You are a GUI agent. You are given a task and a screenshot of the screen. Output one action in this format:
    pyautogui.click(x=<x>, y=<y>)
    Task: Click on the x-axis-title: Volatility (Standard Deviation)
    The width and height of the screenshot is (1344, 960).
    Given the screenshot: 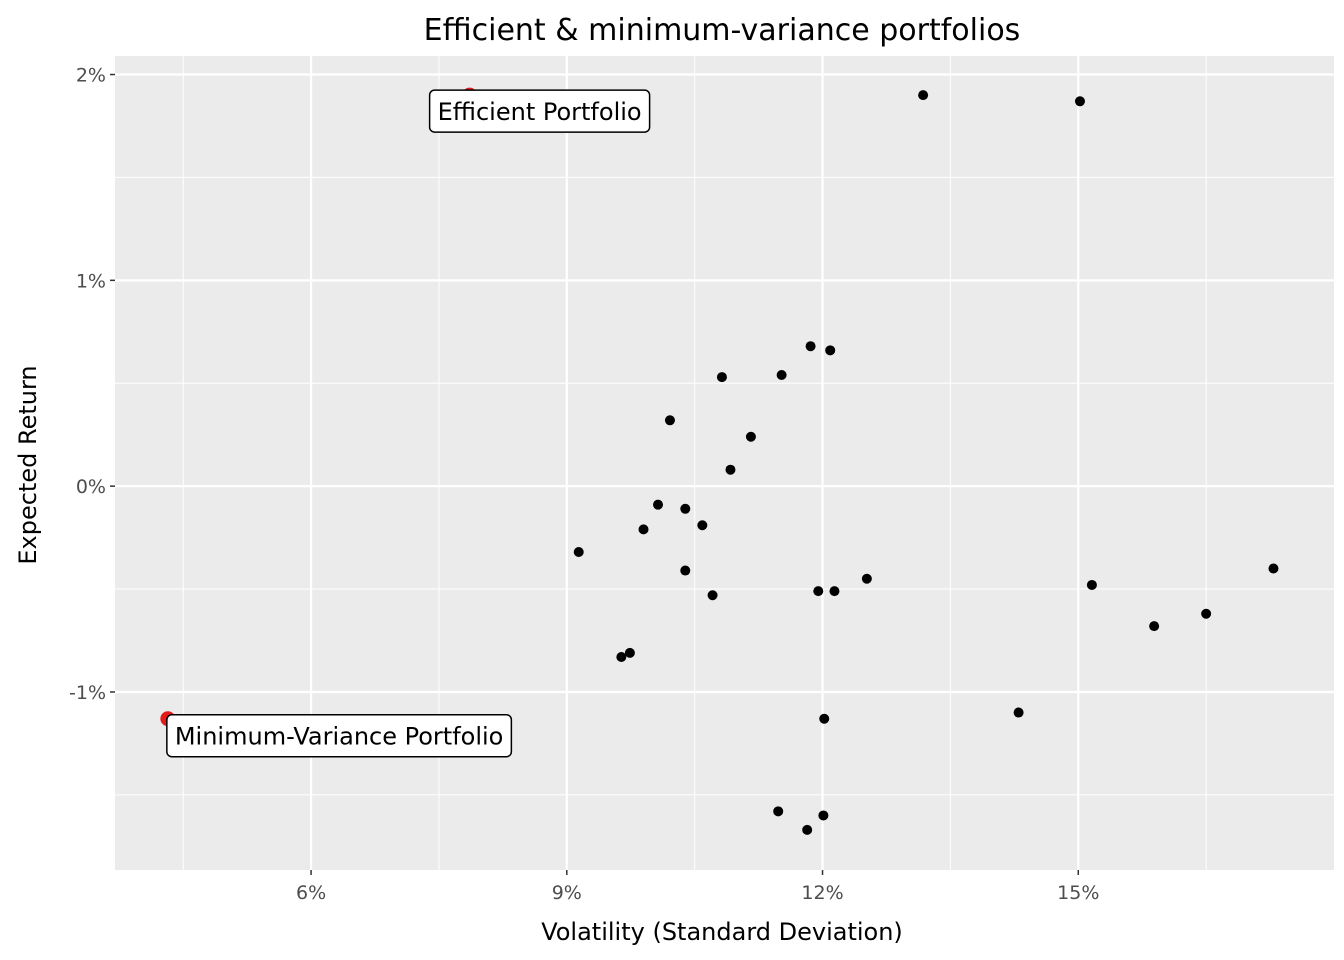 What is the action you would take?
    pyautogui.click(x=722, y=932)
    